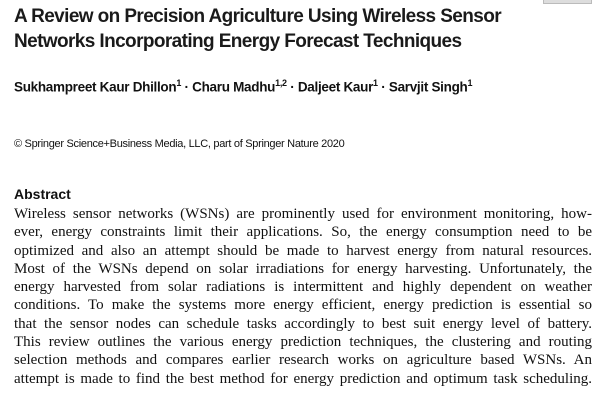 This screenshot has width=605, height=407. Describe the element at coordinates (95, 87) in the screenshot. I see `author-name: Sukhampreet Kaur Dhillon` at that location.